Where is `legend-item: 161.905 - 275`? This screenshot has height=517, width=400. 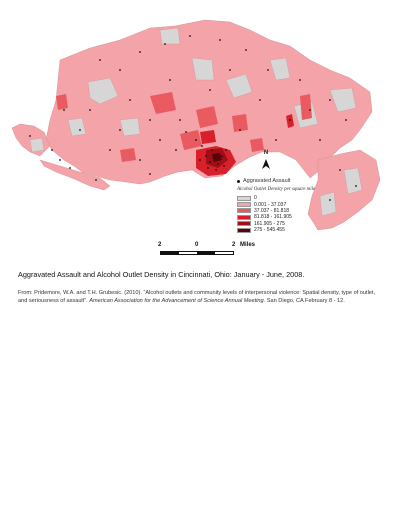 legend-item: 161.905 - 275 is located at coordinates (282, 224).